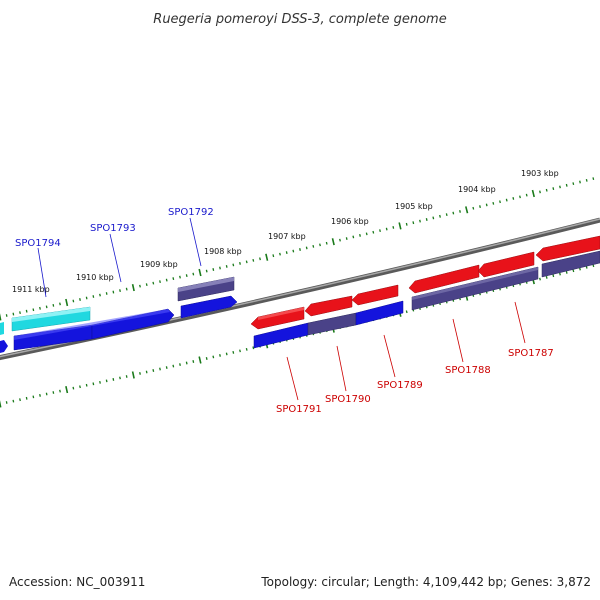 Image resolution: width=600 pixels, height=600 pixels. Describe the element at coordinates (2, 328) in the screenshot. I see `gene-left-partial` at that location.